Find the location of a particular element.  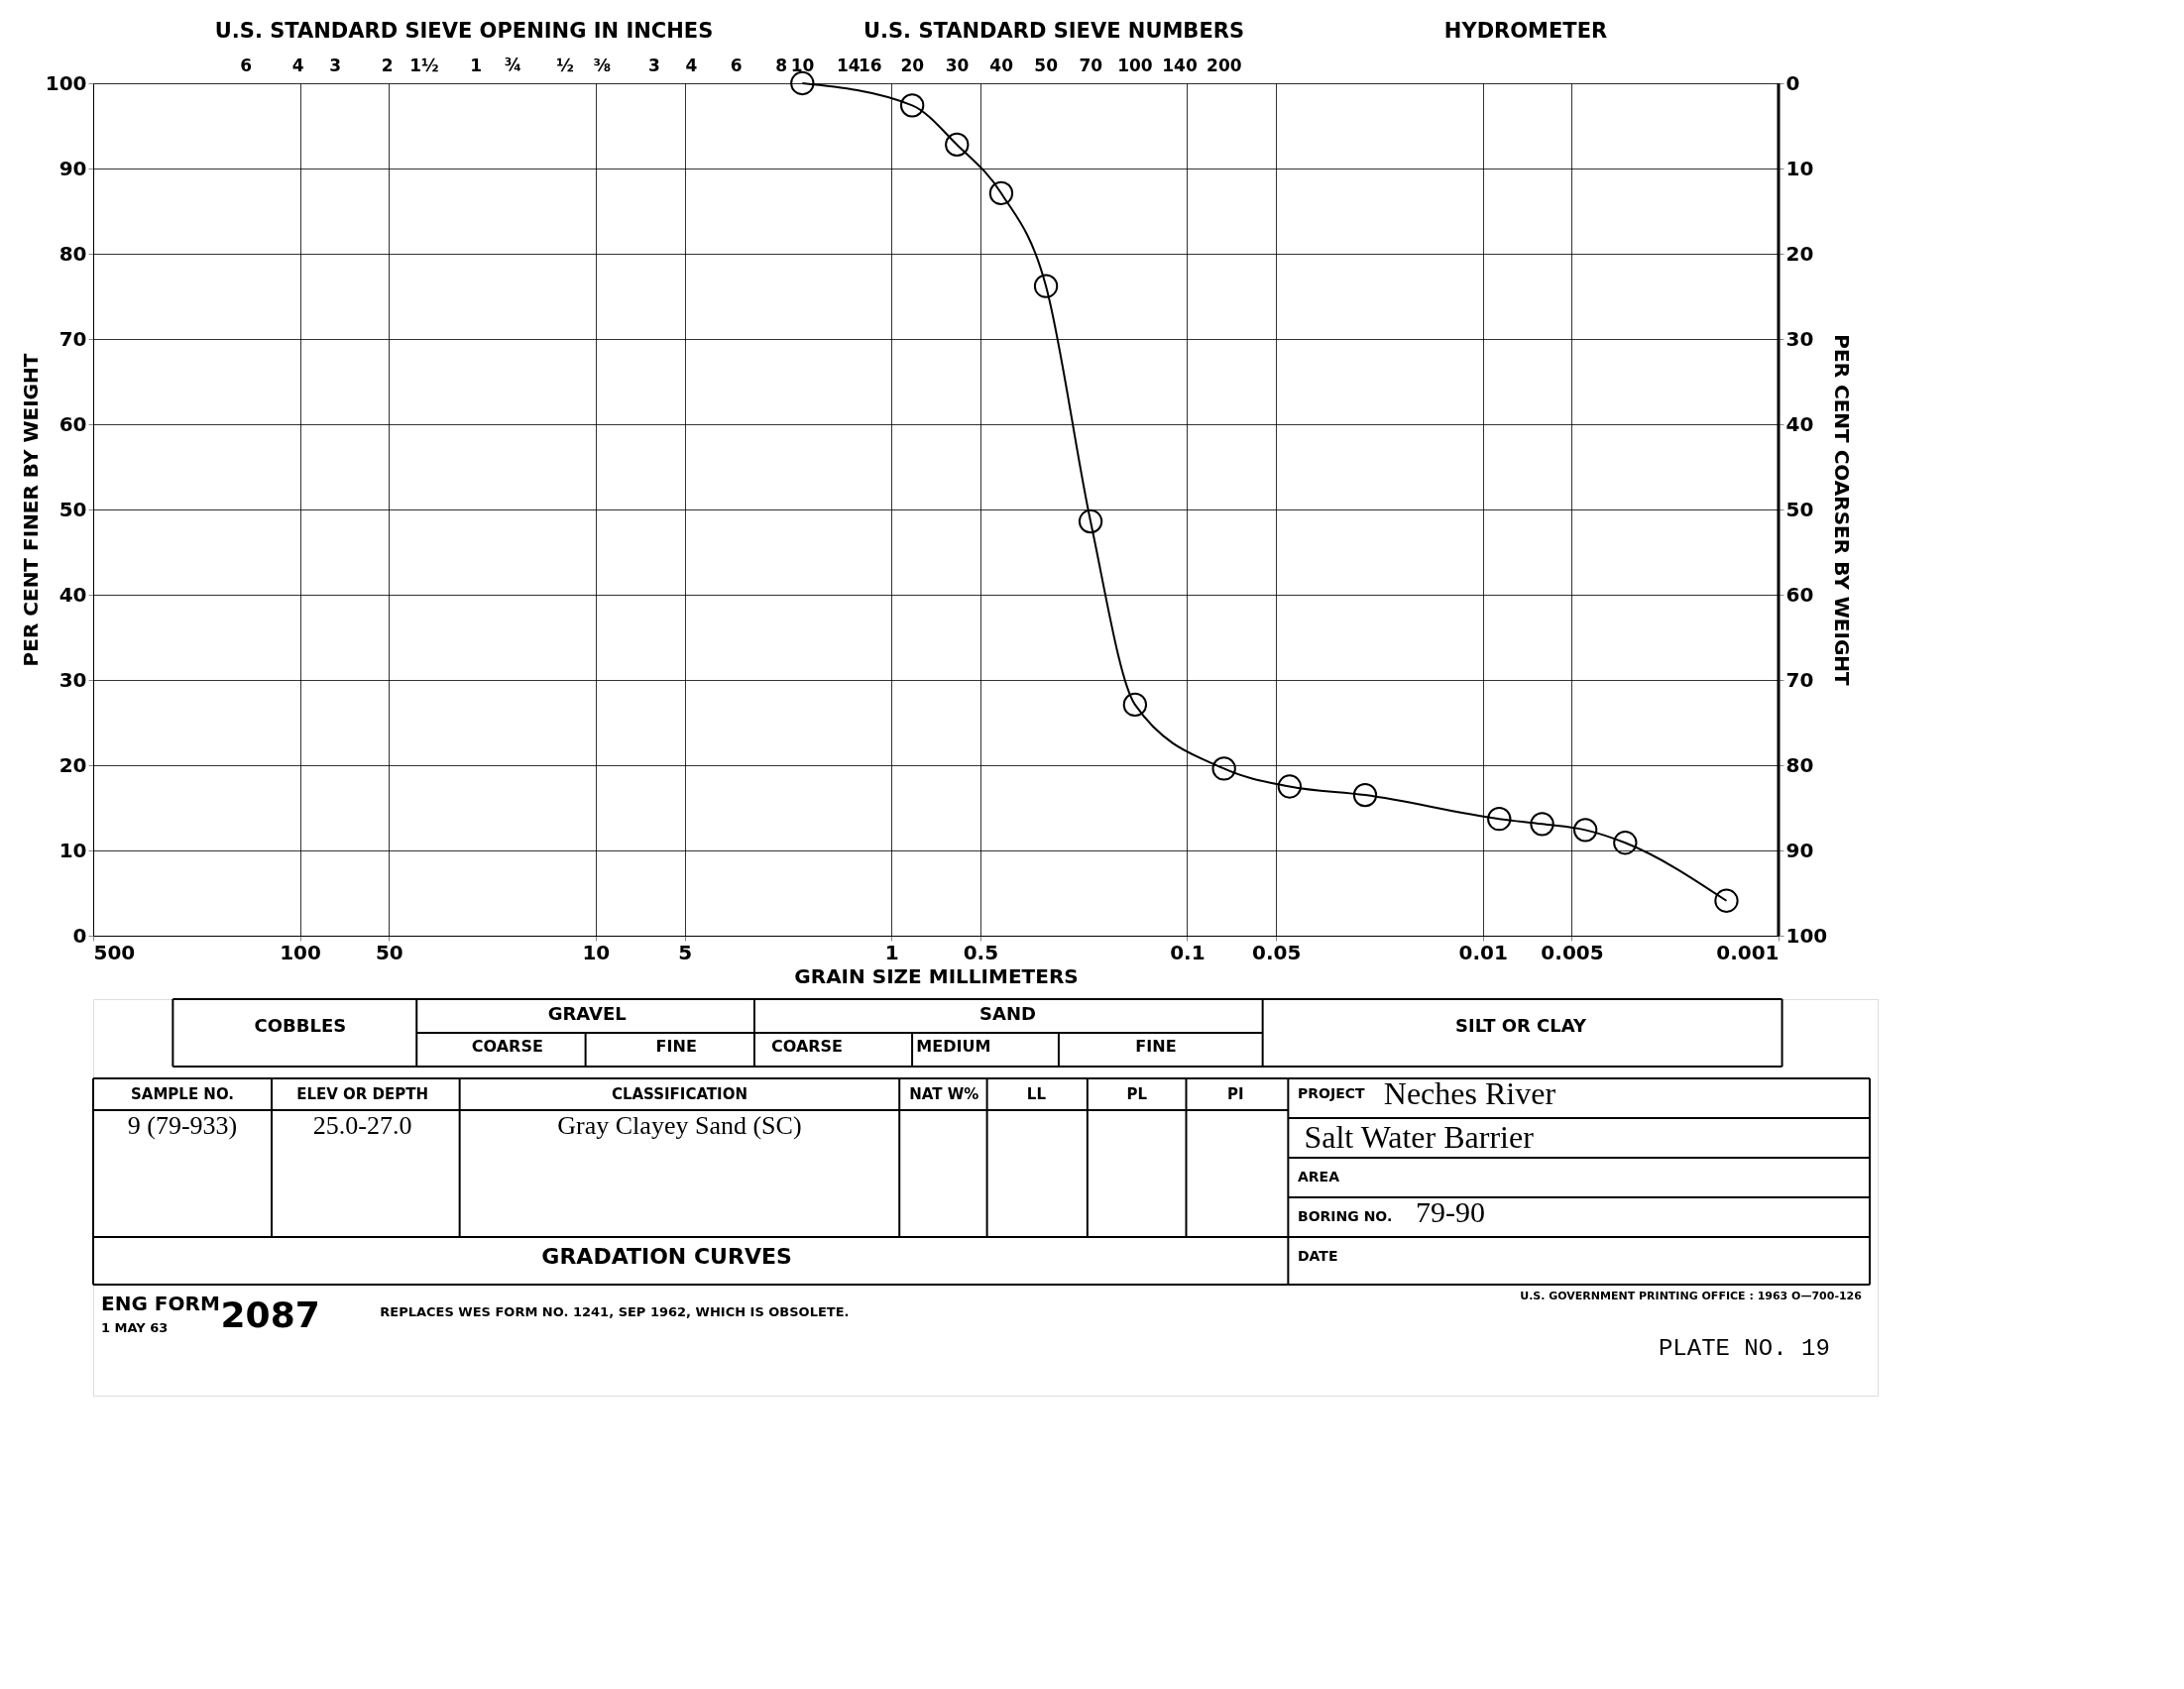

y2-tick-label: 0 is located at coordinates (1792, 82).